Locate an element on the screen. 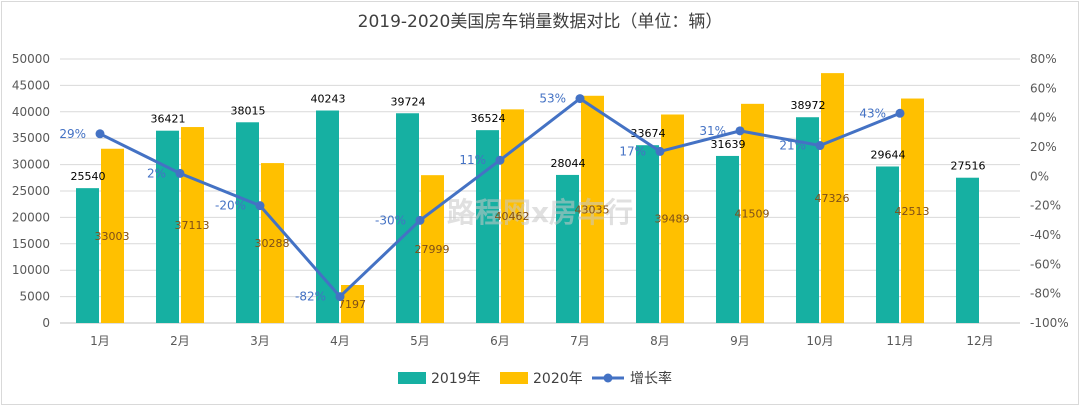 This screenshot has height=406, width=1080. y-right-tick-label: -20% is located at coordinates (1045, 206).